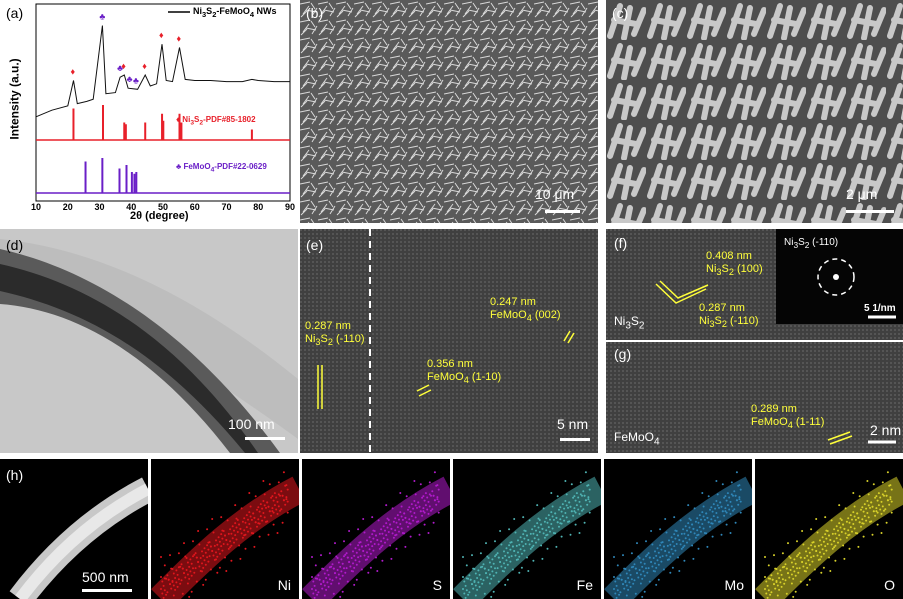 The image size is (903, 599). Describe the element at coordinates (162, 71) in the screenshot. I see `xrd-pattern-line` at that location.